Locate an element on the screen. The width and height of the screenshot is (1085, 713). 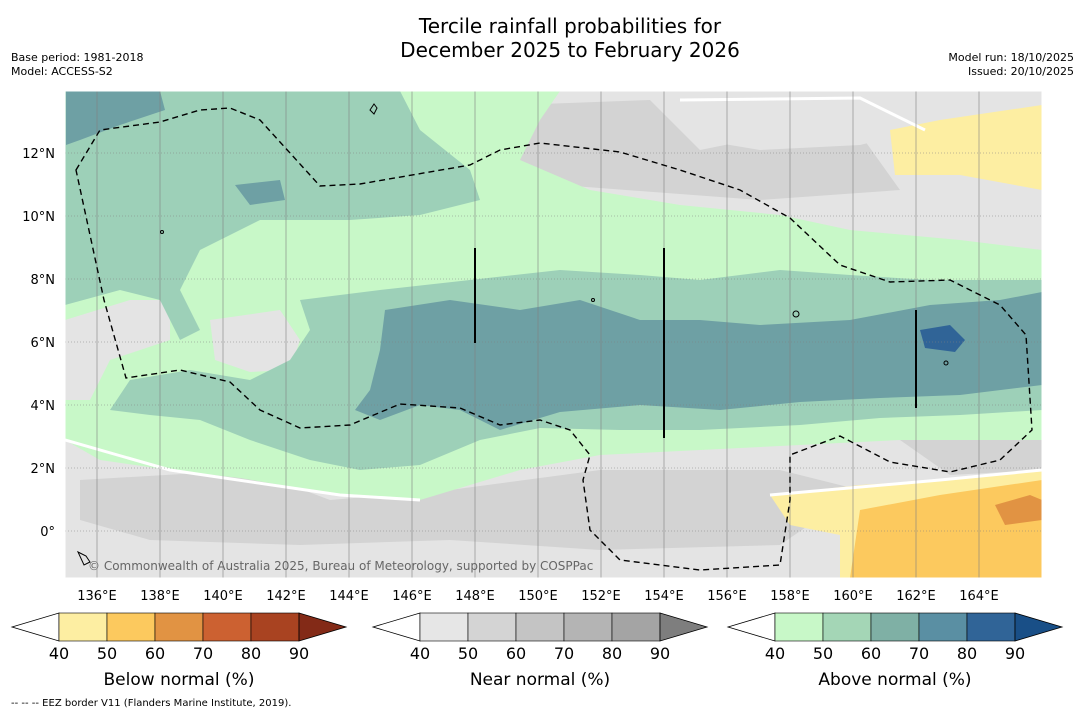
lon-label: 136°E is located at coordinates (97, 596).